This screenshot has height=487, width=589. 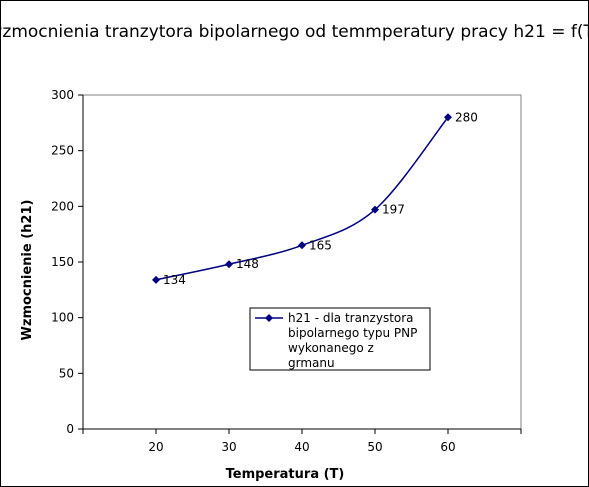 I want to click on data-label: 134, so click(x=174, y=280).